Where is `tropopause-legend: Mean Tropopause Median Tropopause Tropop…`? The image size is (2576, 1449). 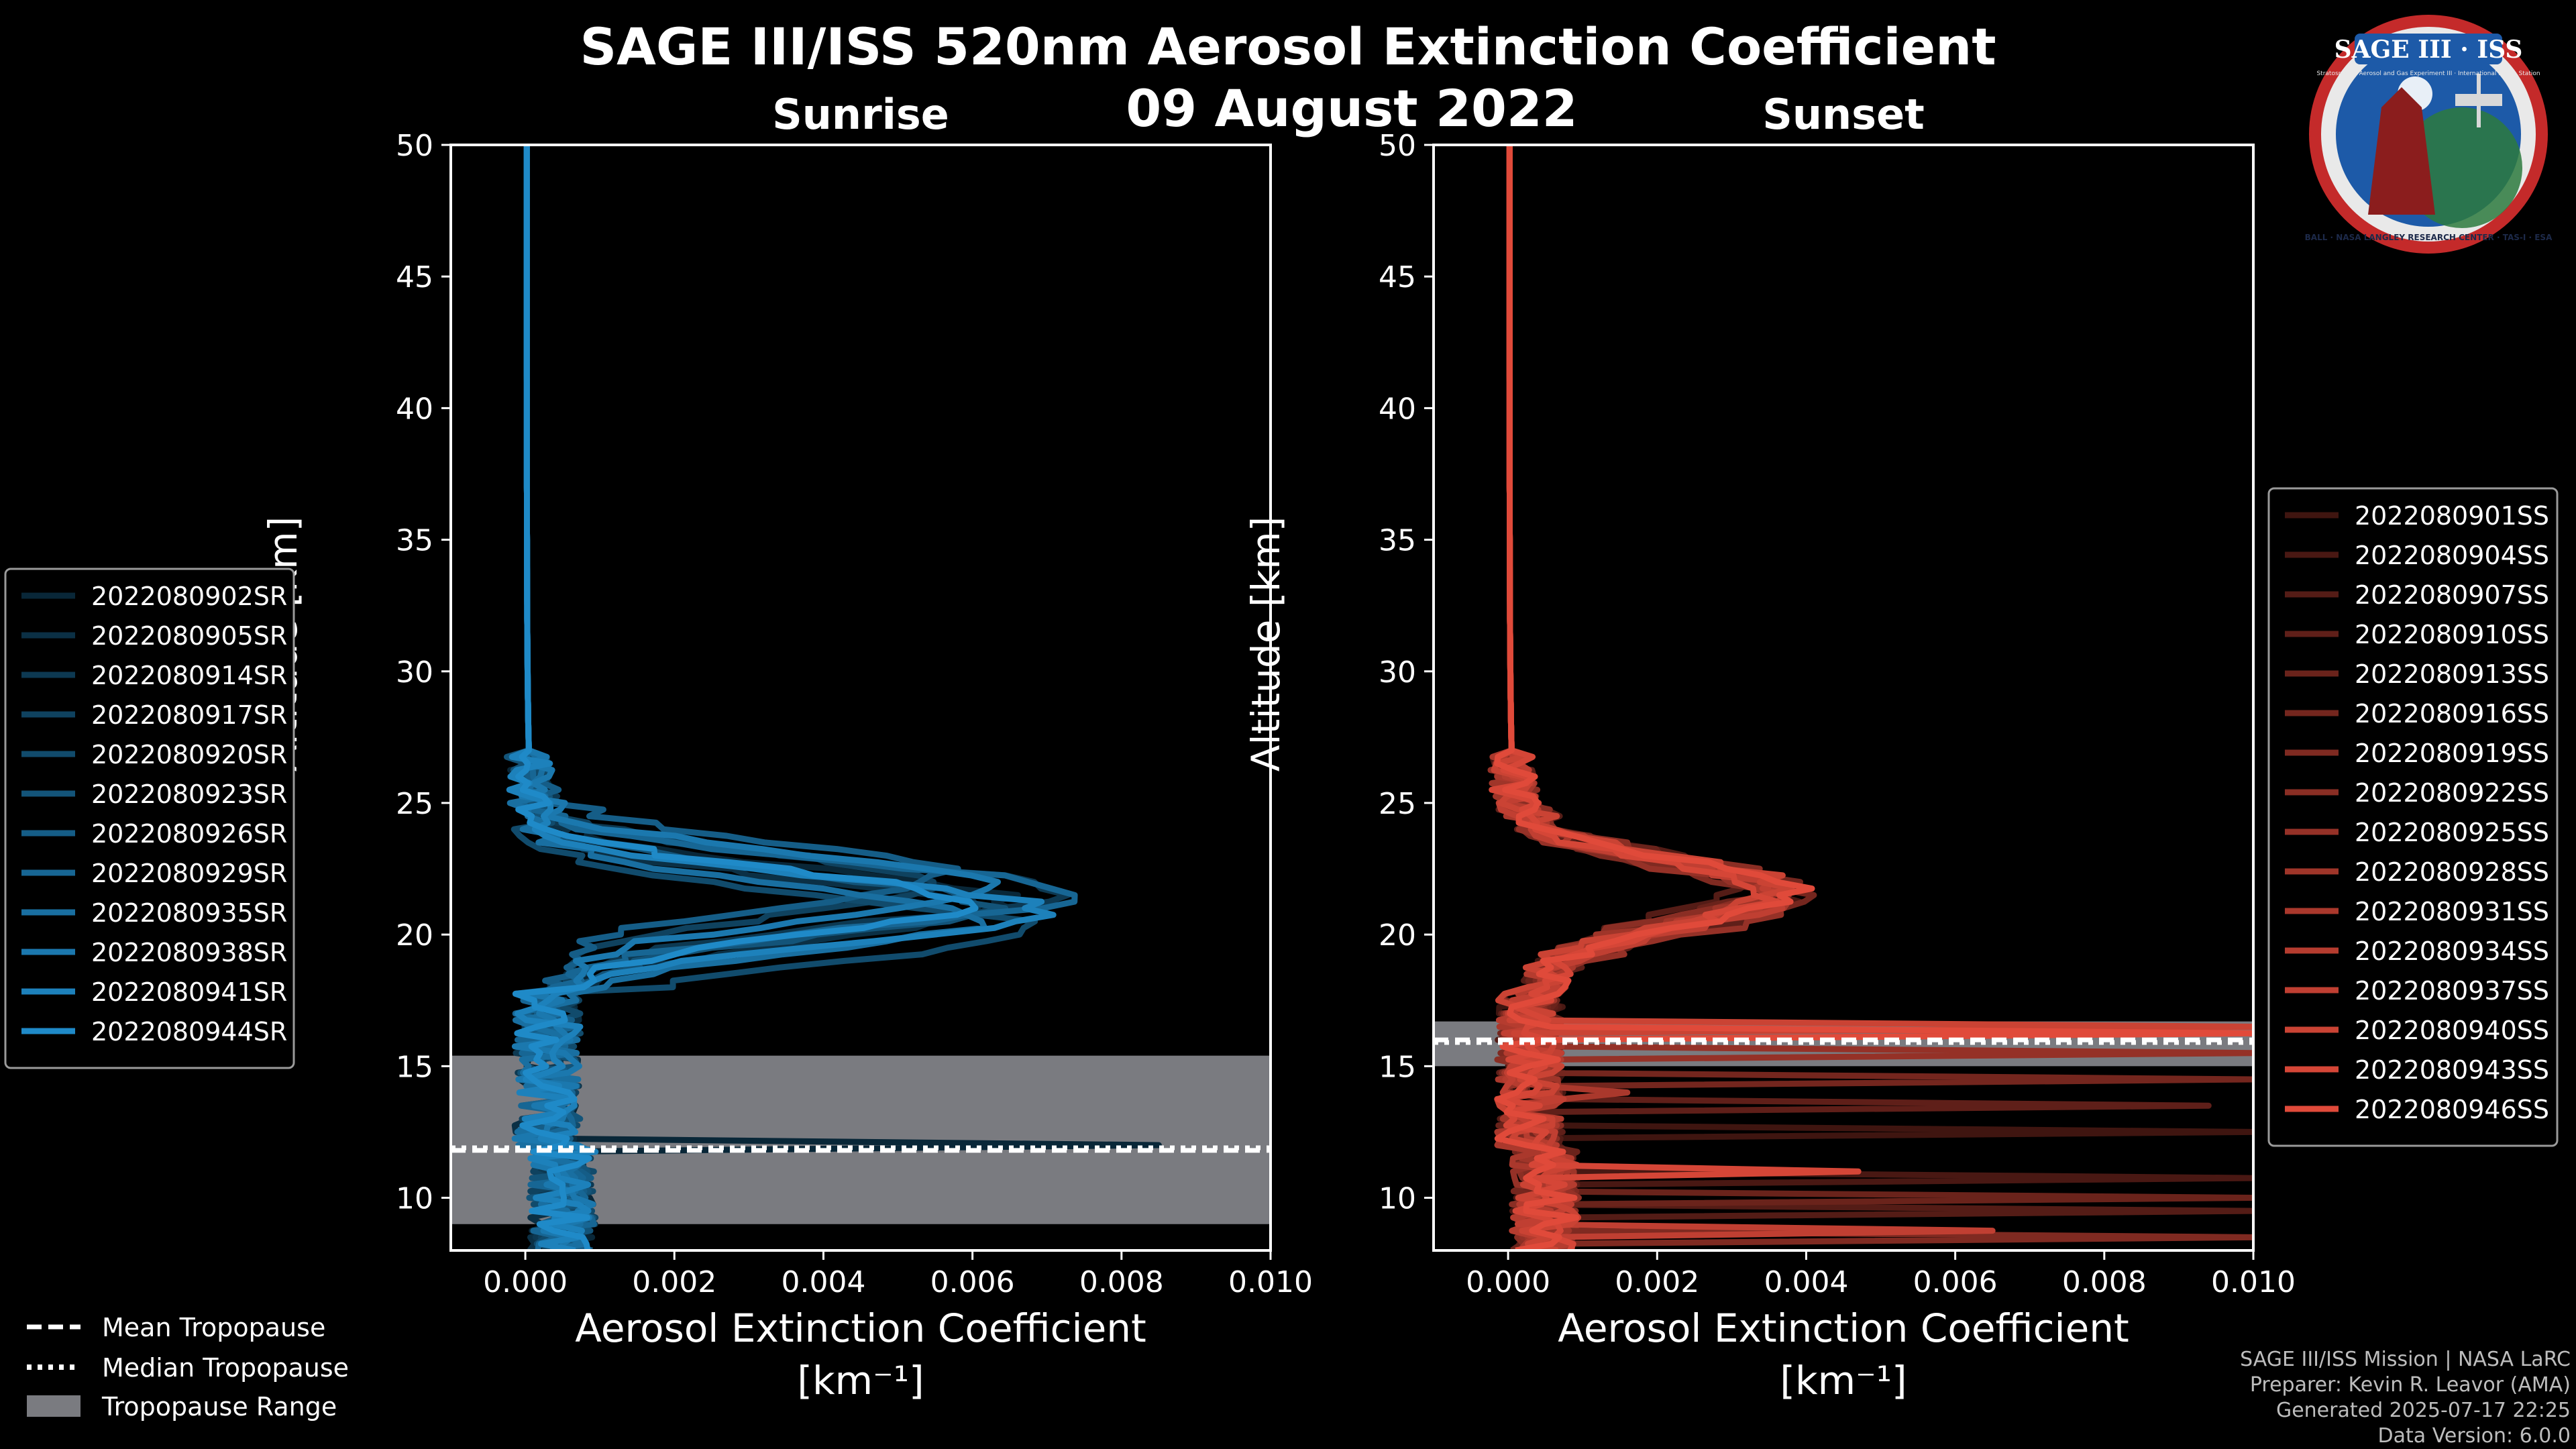
tropopause-legend: Mean Tropopause Median Tropopause Tropop… is located at coordinates (188, 1367).